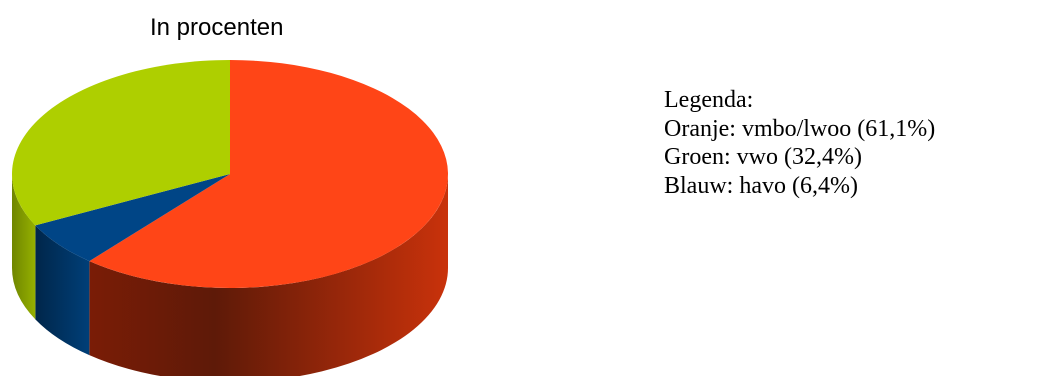 The image size is (1042, 376). Describe the element at coordinates (217, 27) in the screenshot. I see `chart-title: In procenten` at that location.